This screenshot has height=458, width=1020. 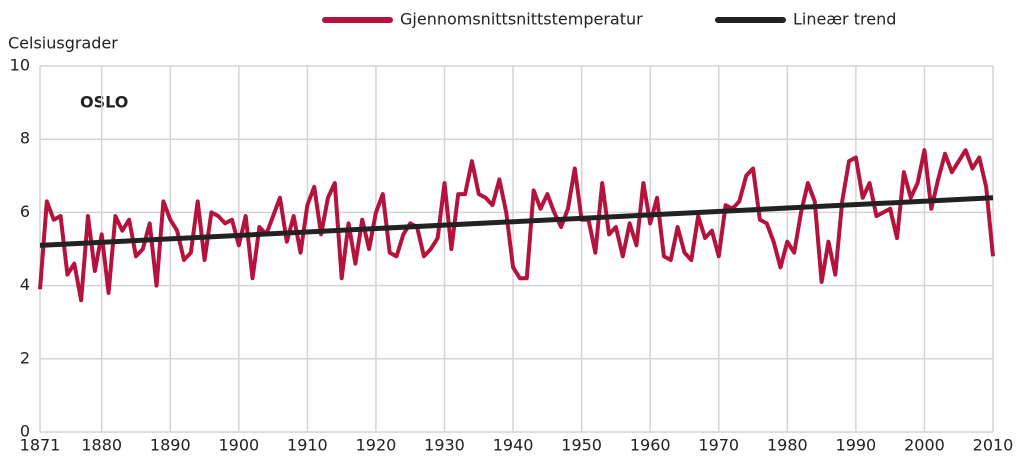 I want to click on x-tick-label: 1890, so click(x=170, y=445).